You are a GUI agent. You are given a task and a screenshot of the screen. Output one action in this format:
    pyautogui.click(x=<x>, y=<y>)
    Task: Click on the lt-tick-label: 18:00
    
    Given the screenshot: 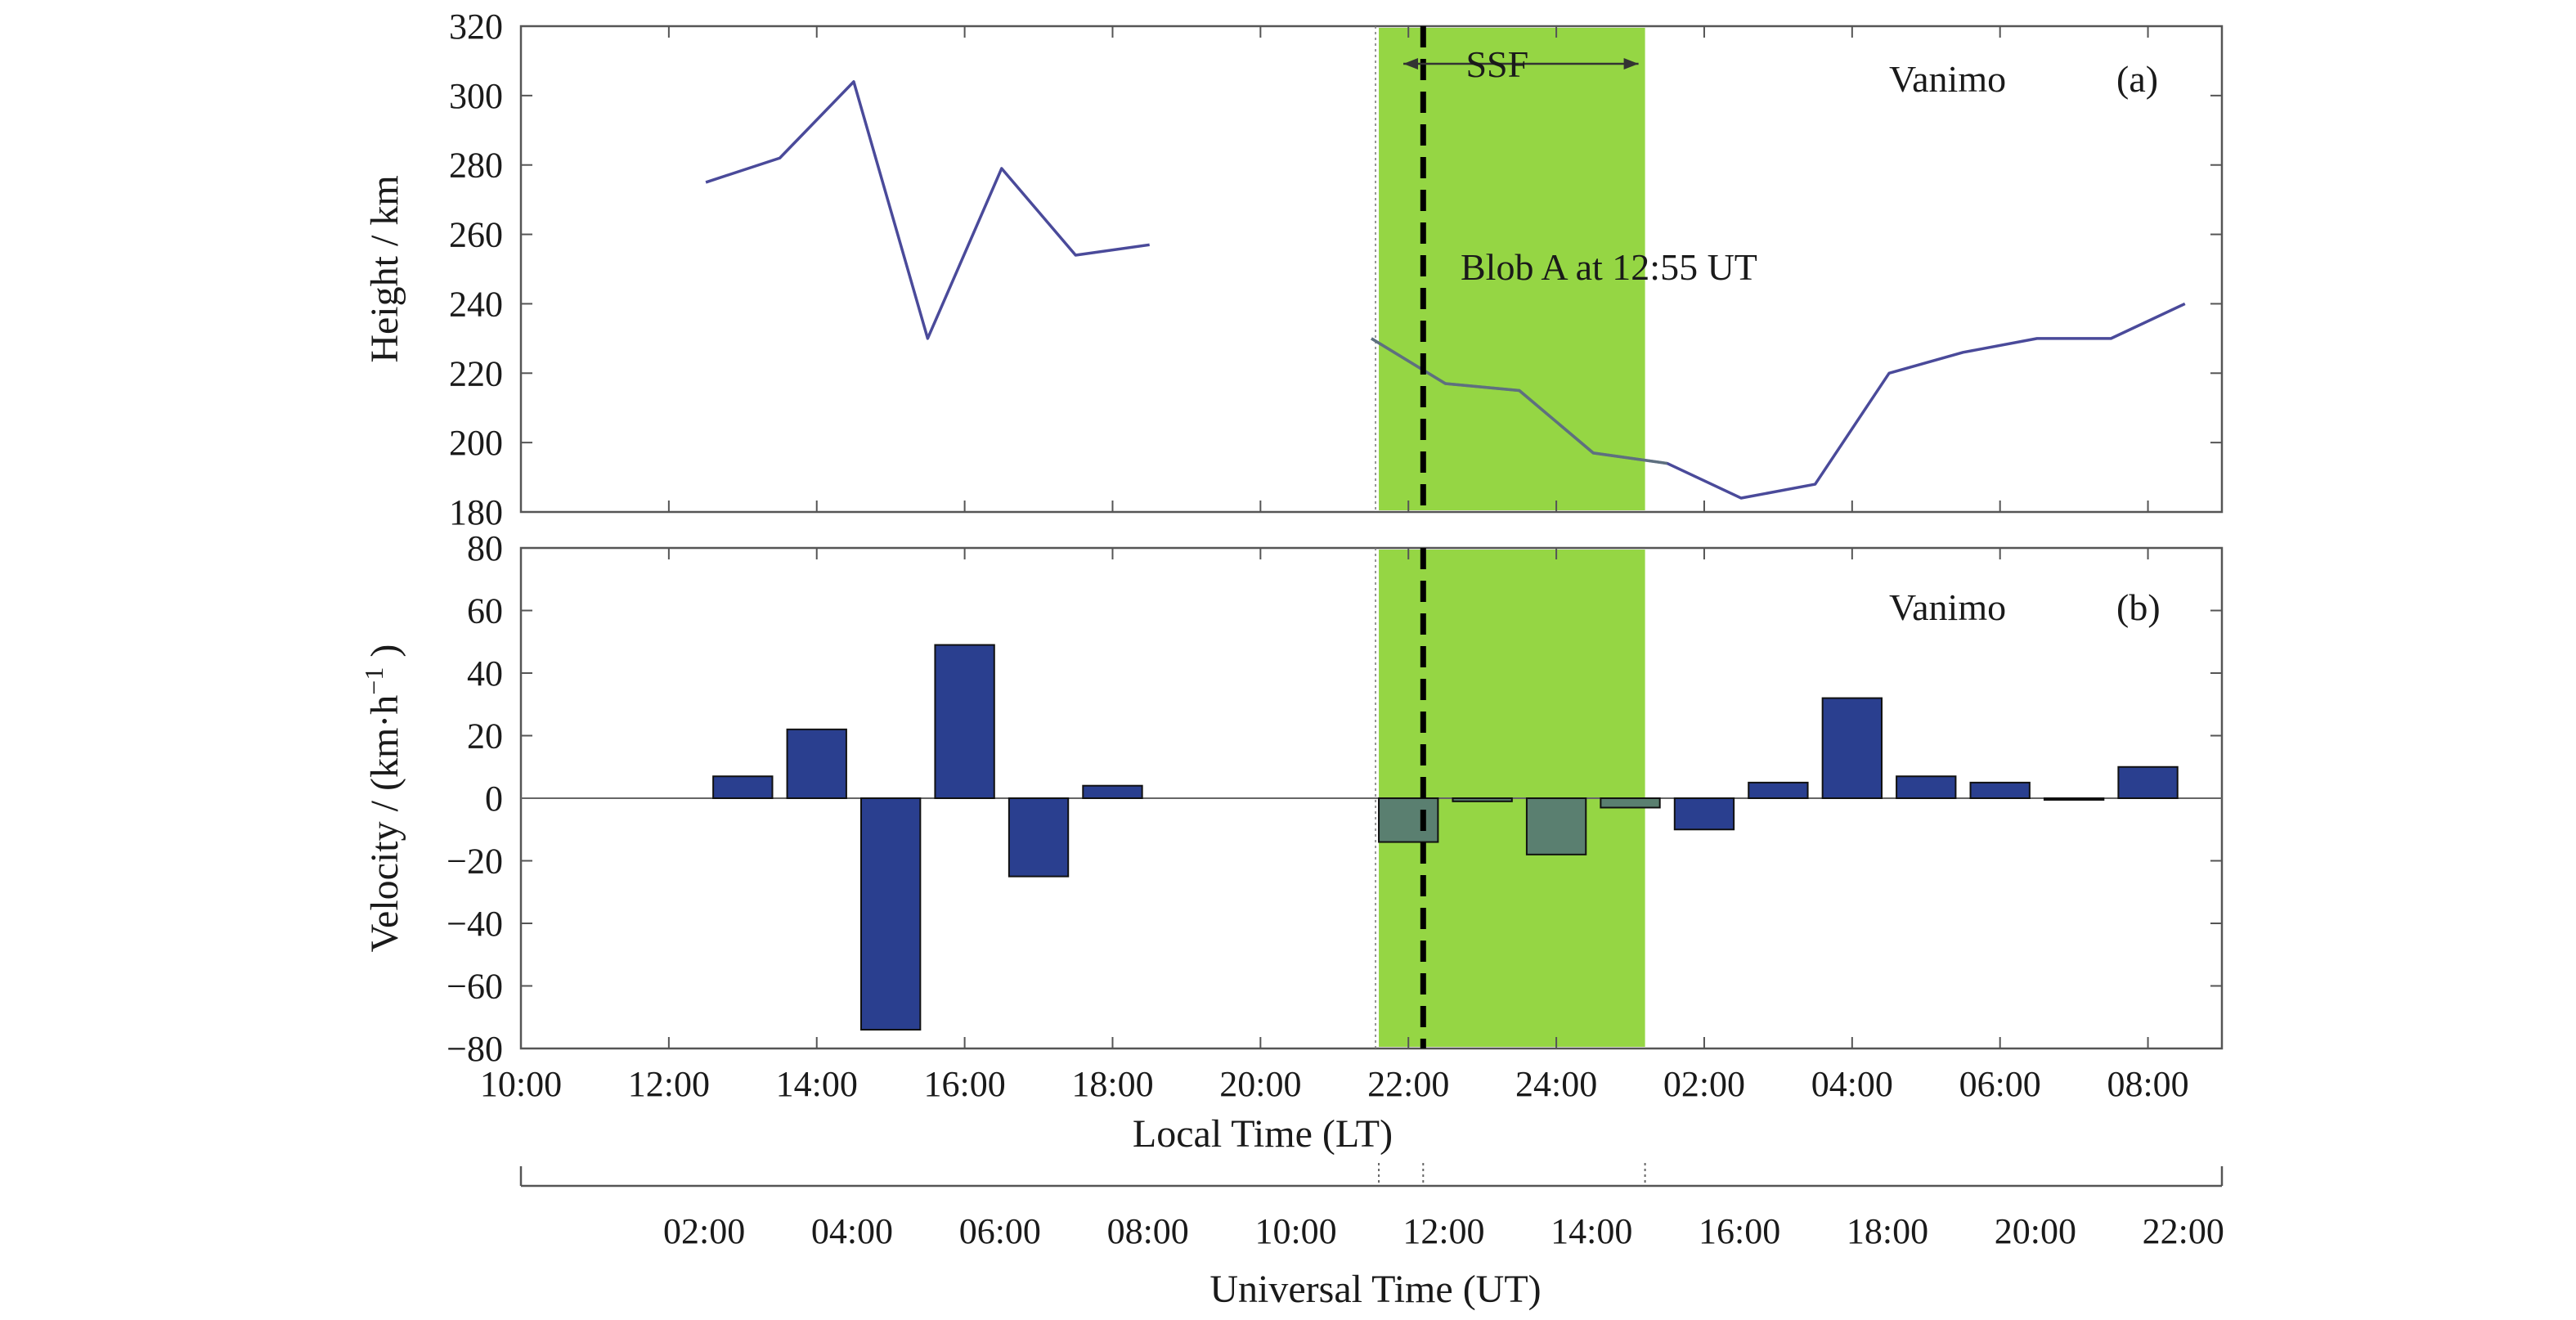 What is the action you would take?
    pyautogui.click(x=1112, y=1084)
    